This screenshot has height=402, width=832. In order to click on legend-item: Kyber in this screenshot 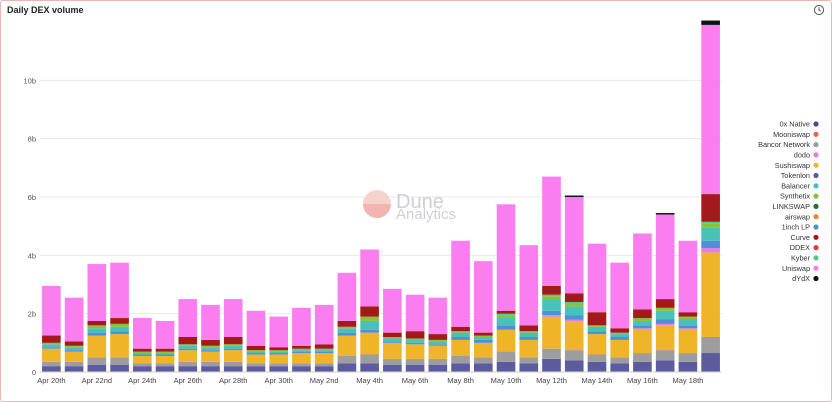, I will do `click(805, 258)`.